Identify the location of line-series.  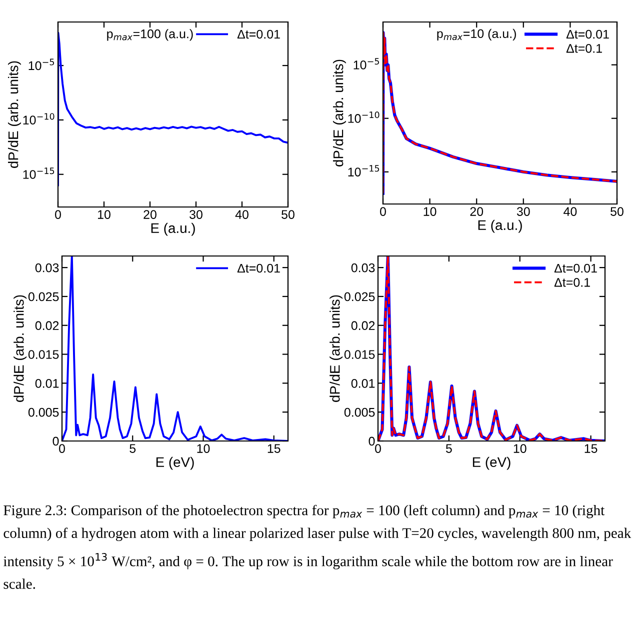
(175, 348).